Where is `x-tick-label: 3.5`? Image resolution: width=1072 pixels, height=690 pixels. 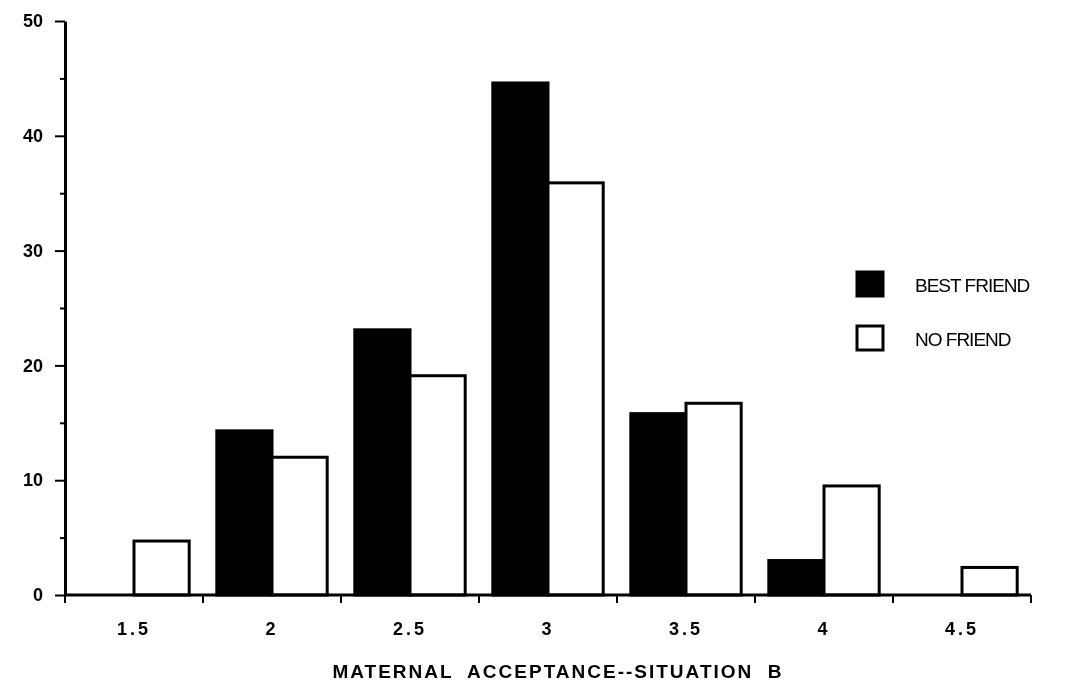
x-tick-label: 3.5 is located at coordinates (686, 629).